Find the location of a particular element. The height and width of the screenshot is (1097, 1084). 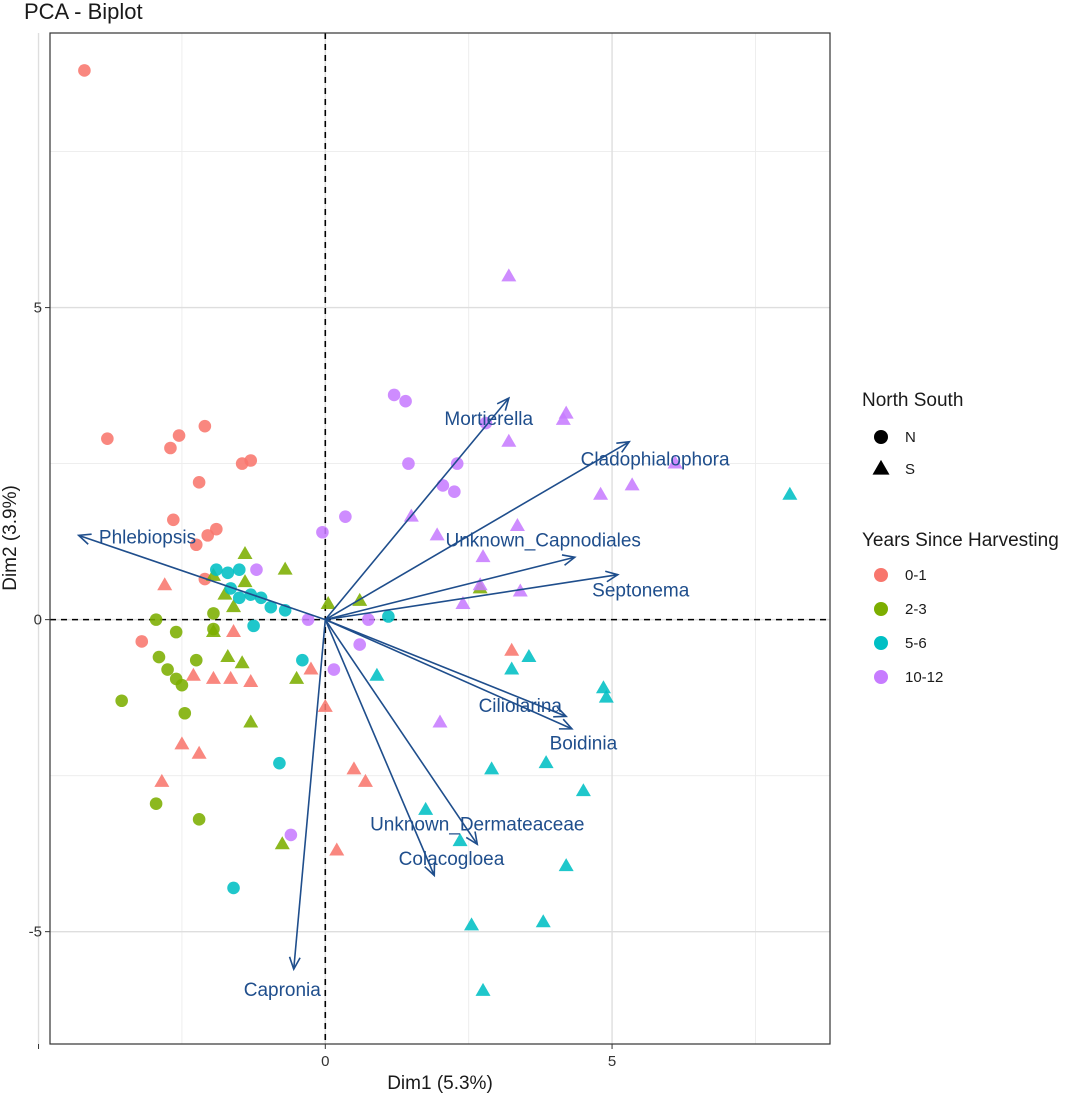

y-tick-label-1: 0 is located at coordinates (38, 620).